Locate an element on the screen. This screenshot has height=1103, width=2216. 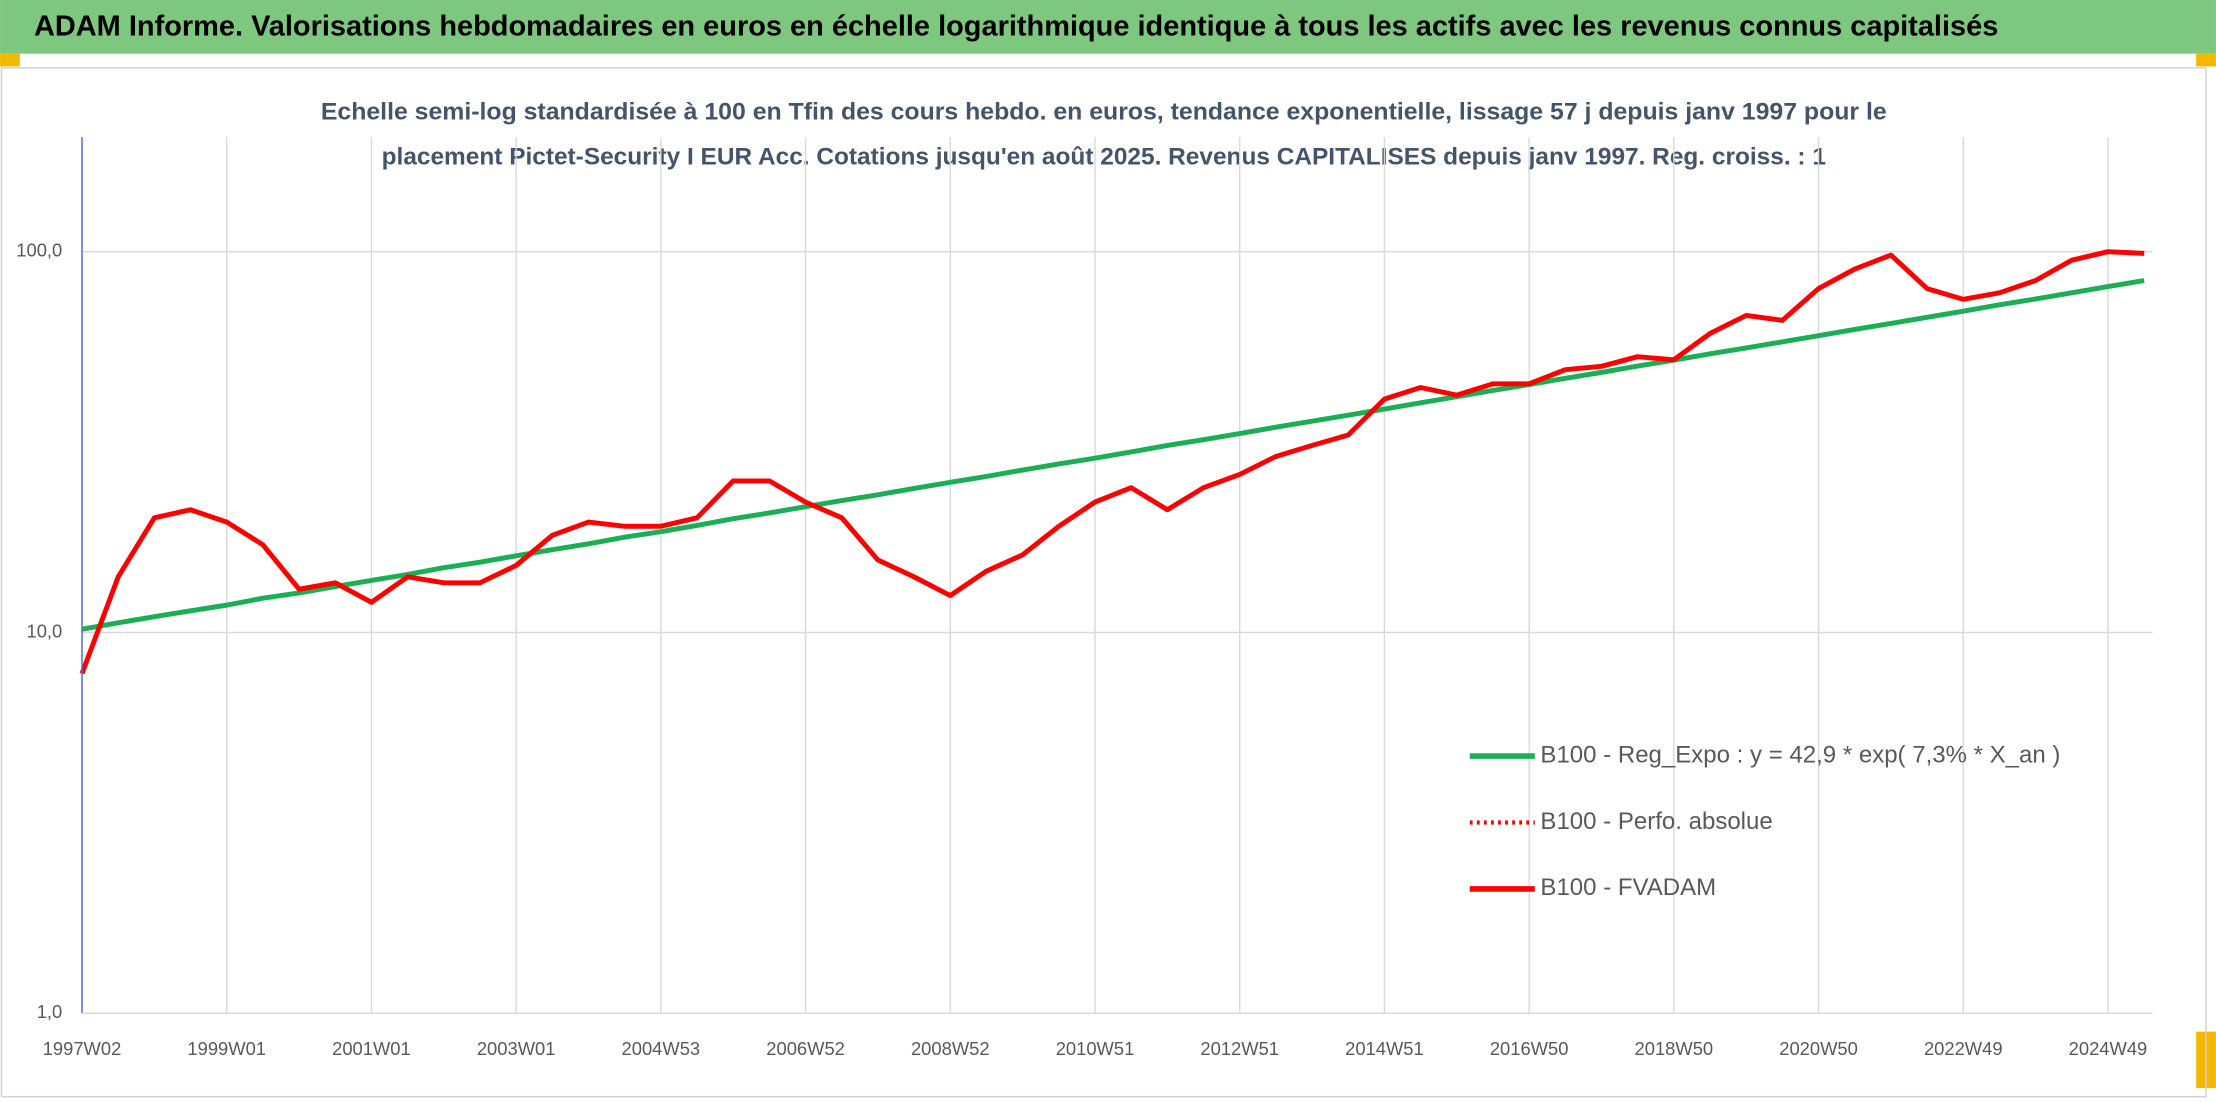
x-tick-label: 2003W01 is located at coordinates (516, 1048).